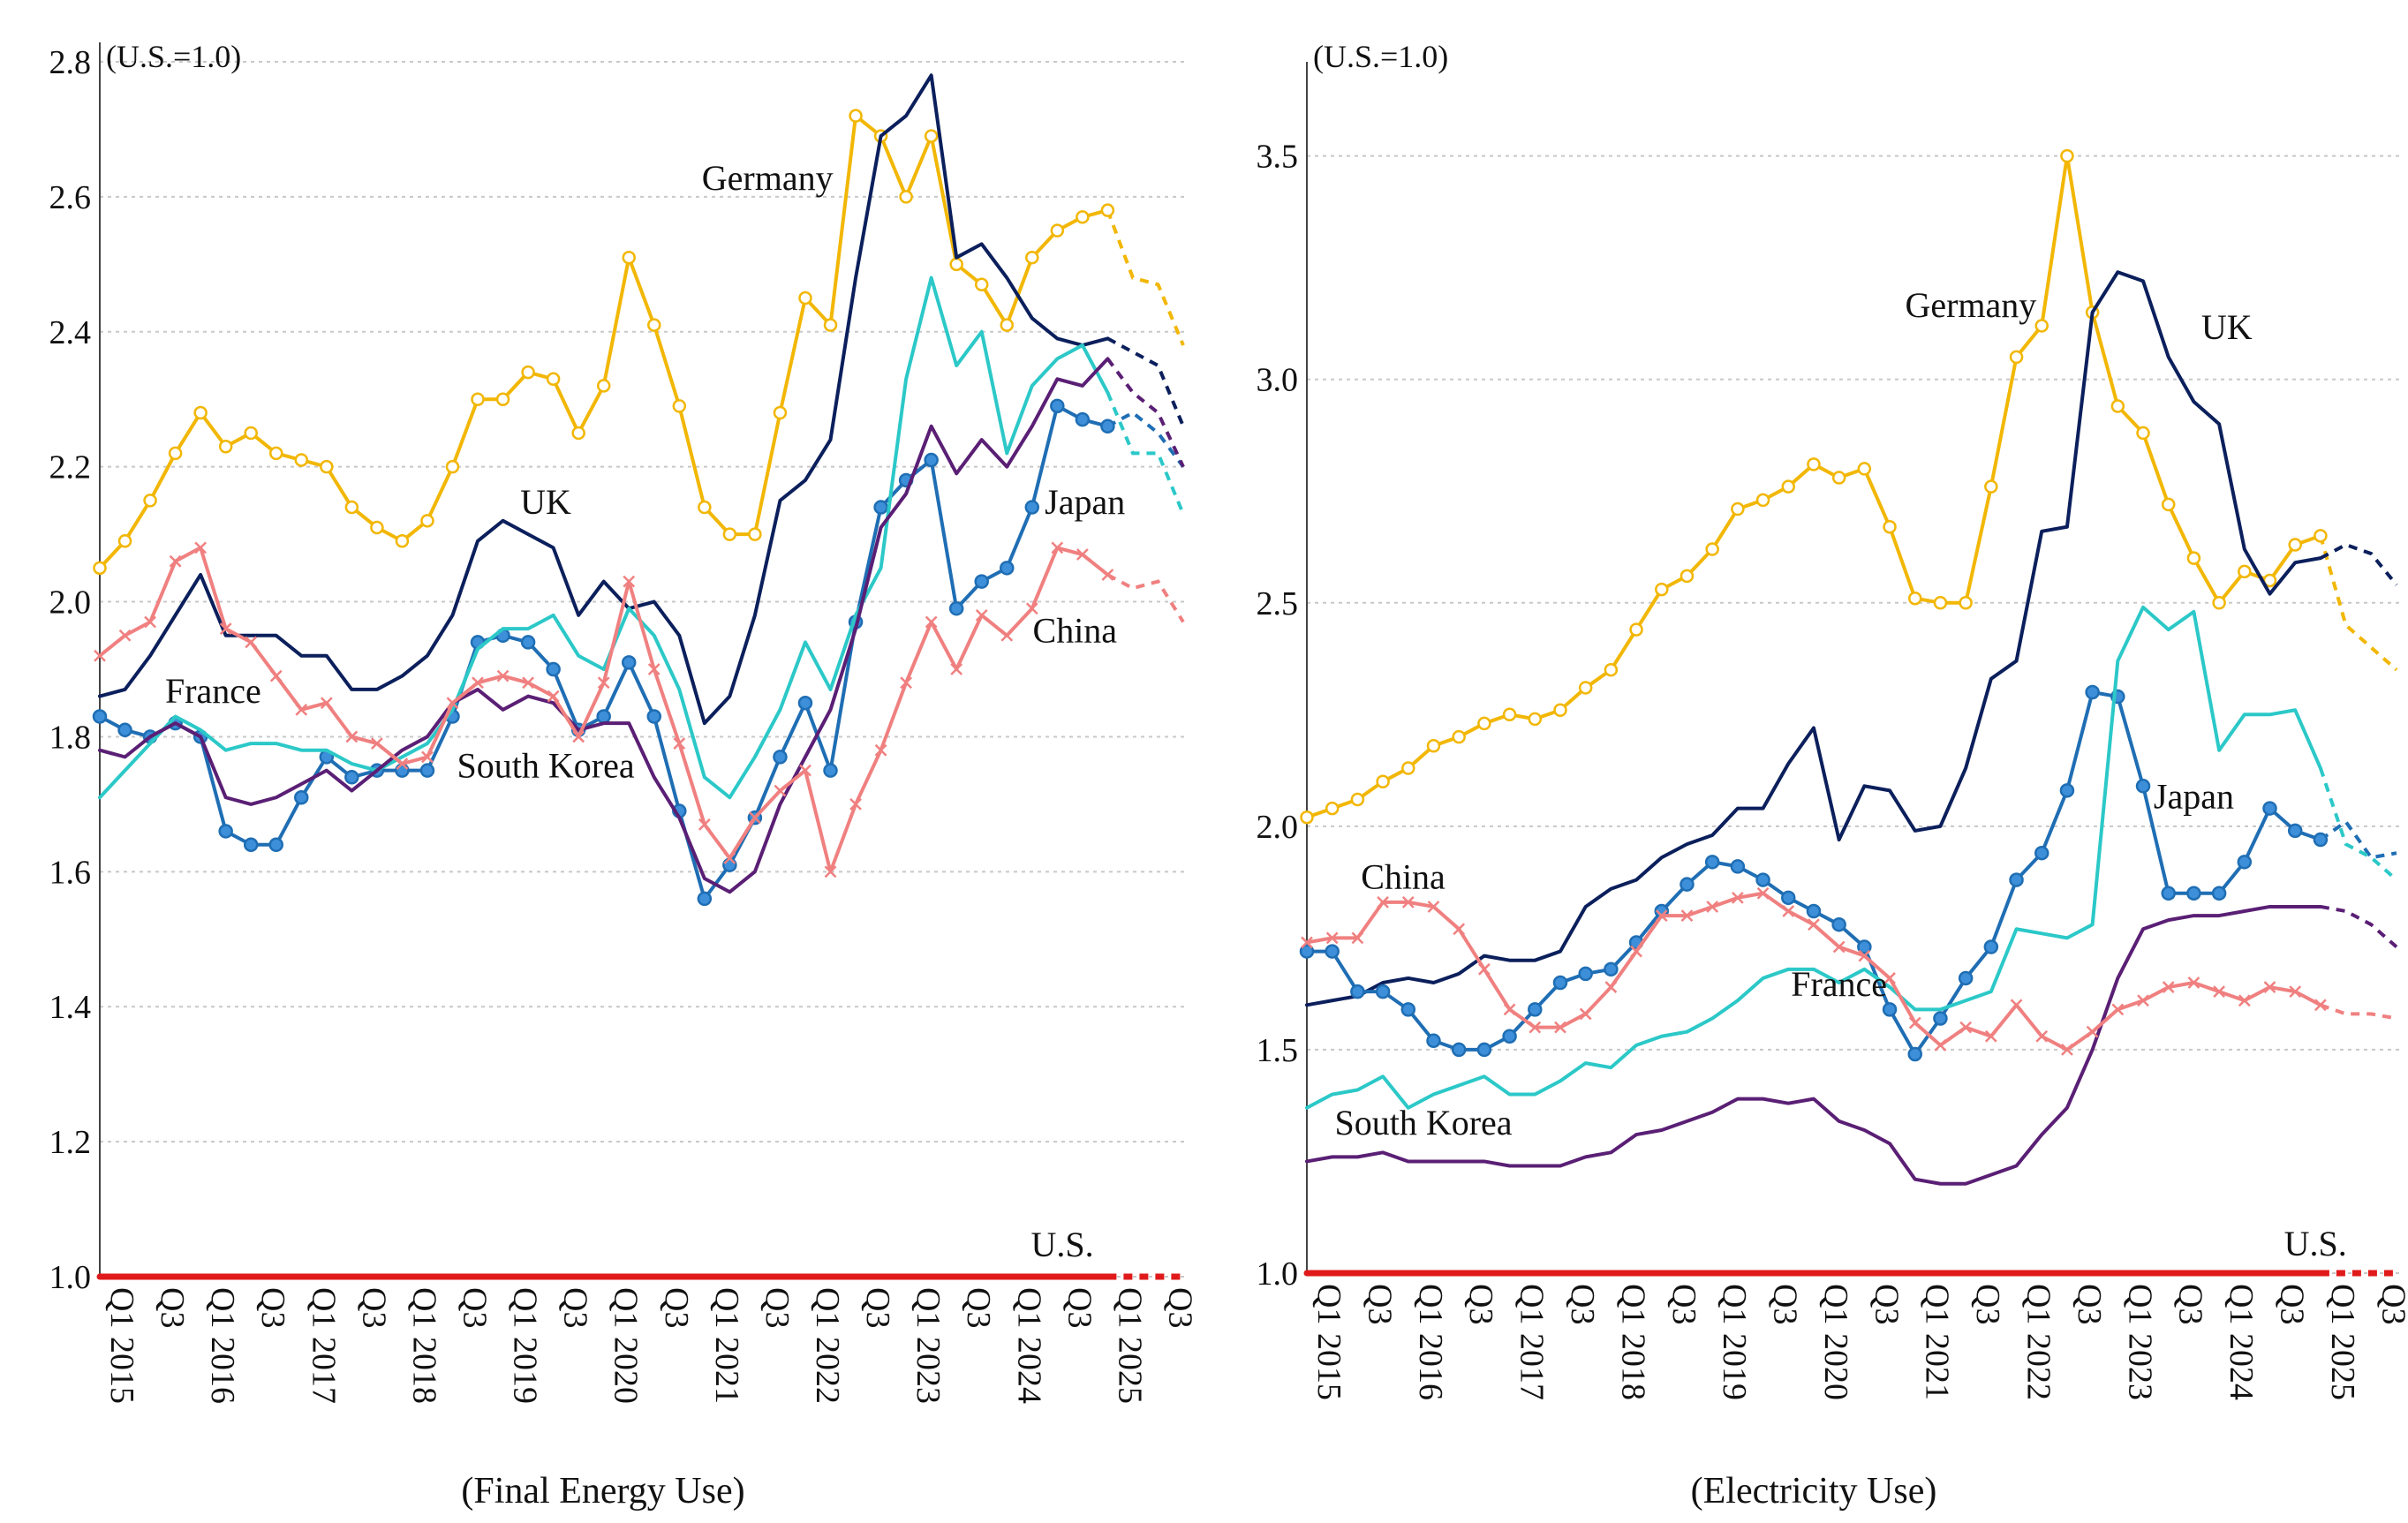  I want to click on x-tick-label: Q1 2021, so click(727, 1345).